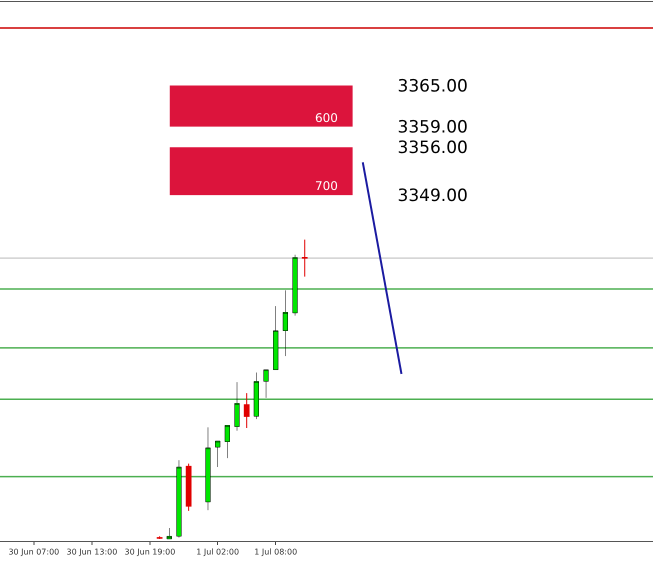 Image resolution: width=653 pixels, height=561 pixels. What do you see at coordinates (433, 148) in the screenshot?
I see `y-tick-label: 3356.00` at bounding box center [433, 148].